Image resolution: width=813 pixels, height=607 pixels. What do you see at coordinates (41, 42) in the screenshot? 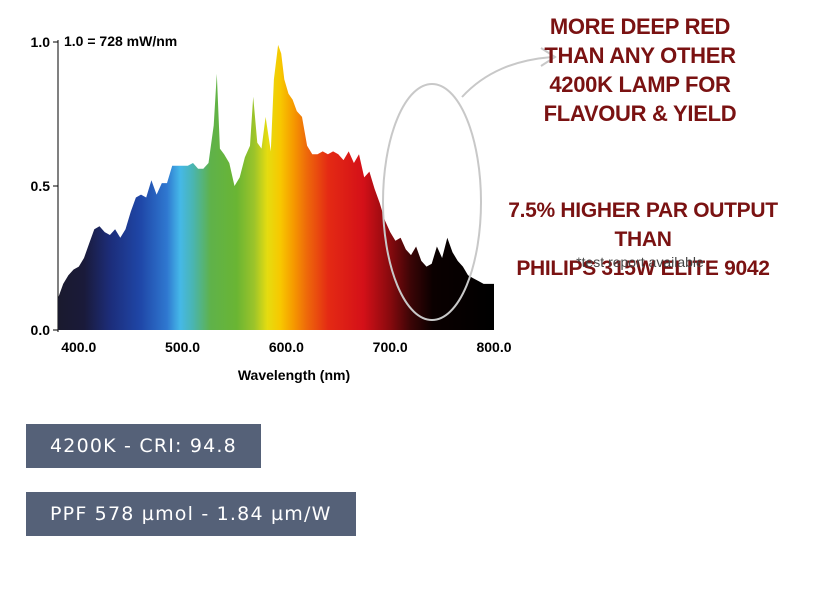
I see `y-tick-label: 1.0` at bounding box center [41, 42].